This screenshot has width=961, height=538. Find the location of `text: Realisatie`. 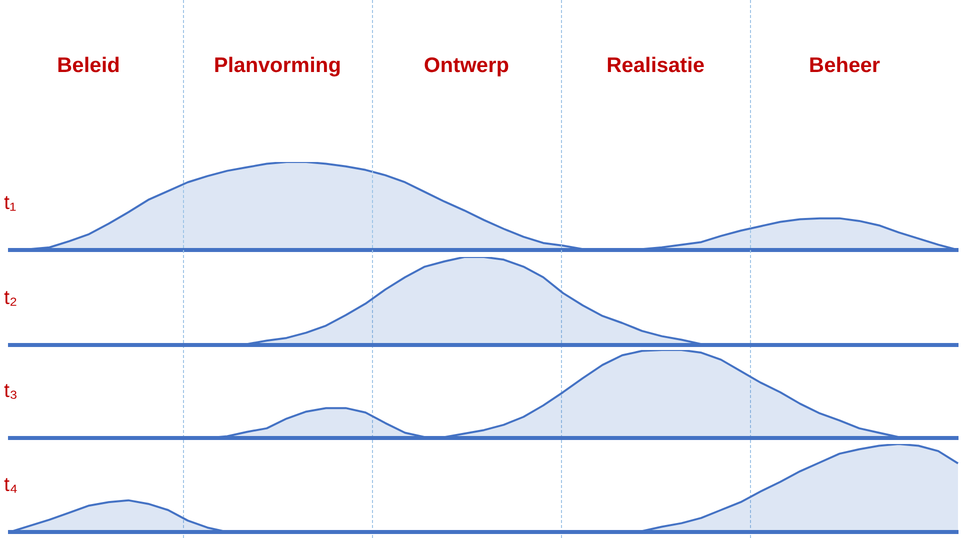

text: Realisatie is located at coordinates (655, 66).